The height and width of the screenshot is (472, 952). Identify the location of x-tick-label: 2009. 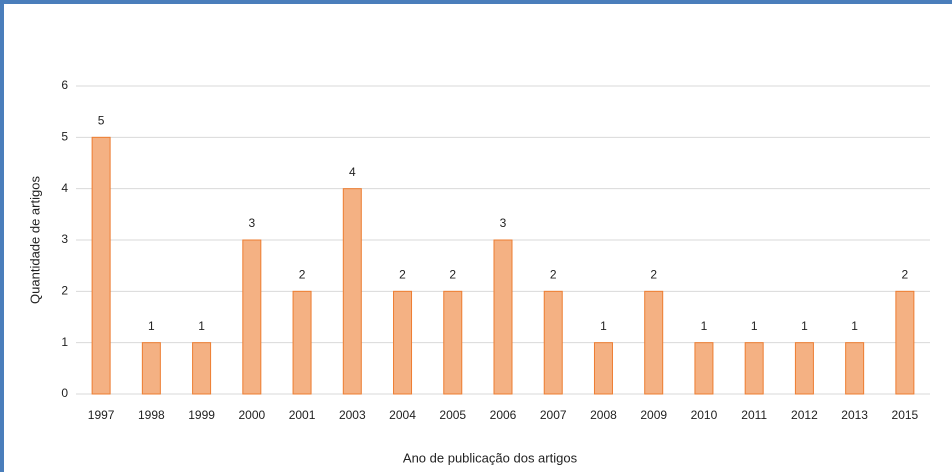
(653, 415).